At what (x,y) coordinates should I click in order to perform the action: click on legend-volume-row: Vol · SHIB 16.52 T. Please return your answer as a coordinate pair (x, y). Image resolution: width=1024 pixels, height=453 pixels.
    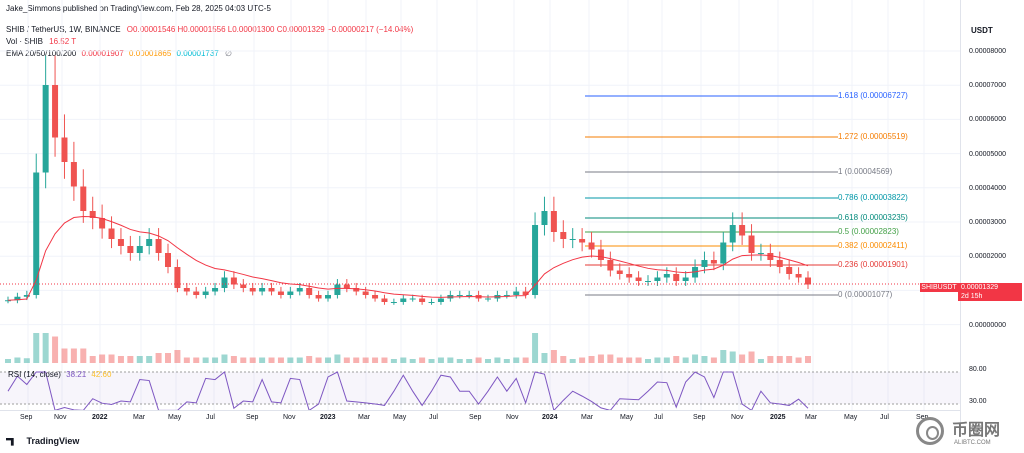
    Looking at the image, I should click on (209, 42).